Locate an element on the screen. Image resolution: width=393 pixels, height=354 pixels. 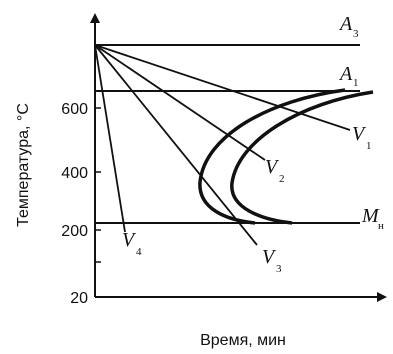
v3-label: V is located at coordinates (269, 257).